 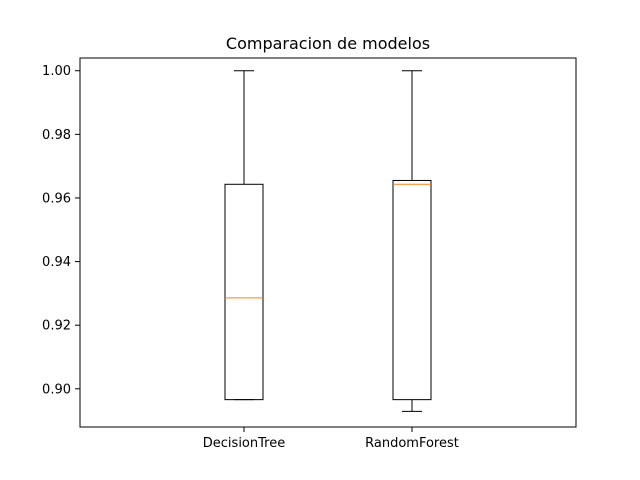 I want to click on x-axis: DecisionTree RandomForest, so click(x=331, y=439).